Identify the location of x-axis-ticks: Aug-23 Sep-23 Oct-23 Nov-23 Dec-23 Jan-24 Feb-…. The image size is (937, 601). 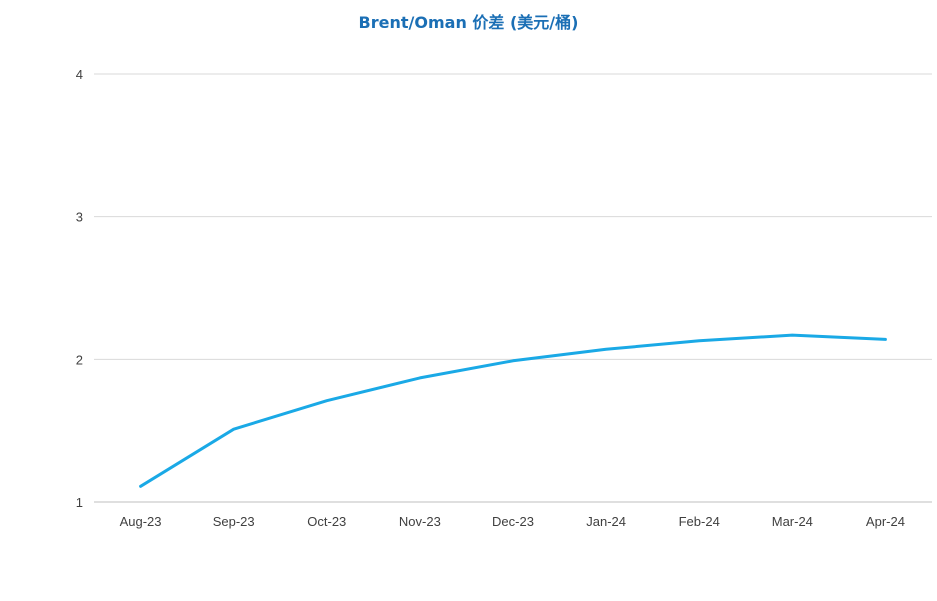
(512, 521).